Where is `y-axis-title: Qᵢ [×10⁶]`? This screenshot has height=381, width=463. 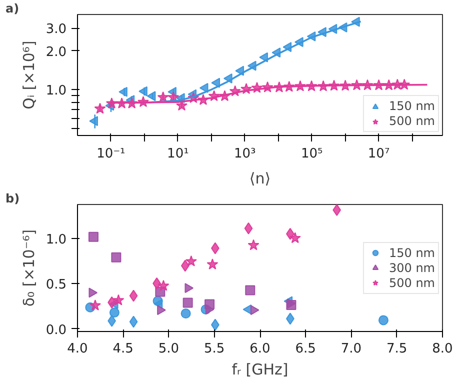
y-axis-title: Qᵢ [×10⁶] is located at coordinates (29, 75).